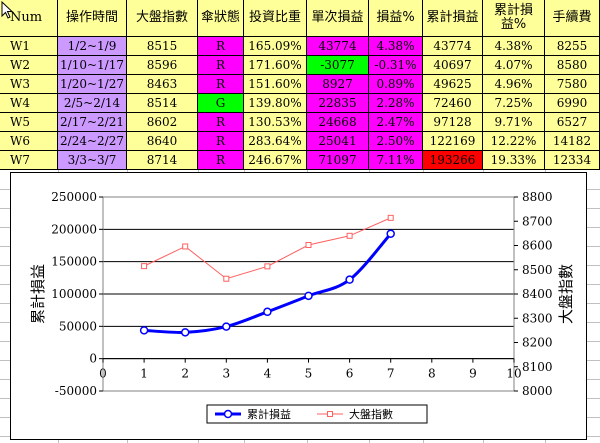 This screenshot has height=443, width=600. What do you see at coordinates (162, 46) in the screenshot?
I see `cell-index: 8515` at bounding box center [162, 46].